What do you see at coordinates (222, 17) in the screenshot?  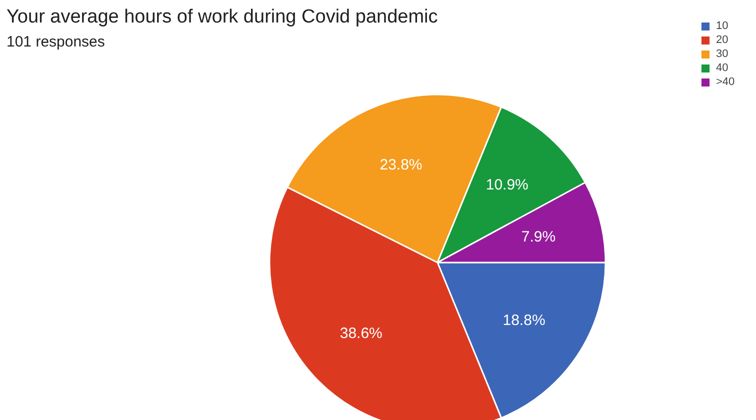 I see `chart-title: Your average hours of work during Covid pandemic` at bounding box center [222, 17].